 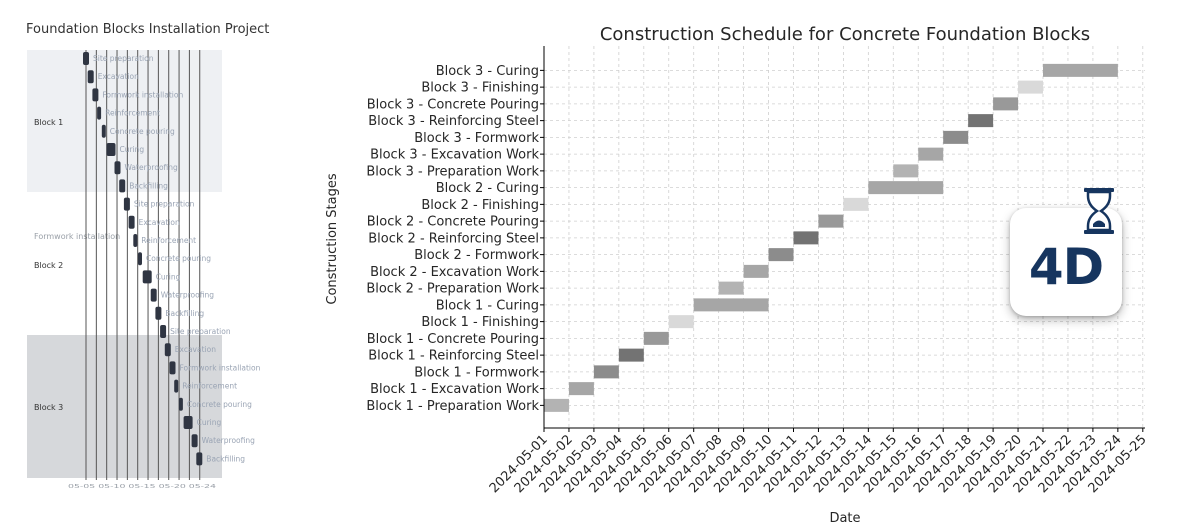 What do you see at coordinates (48, 407) in the screenshot?
I see `group-label-block-3: Block 3` at bounding box center [48, 407].